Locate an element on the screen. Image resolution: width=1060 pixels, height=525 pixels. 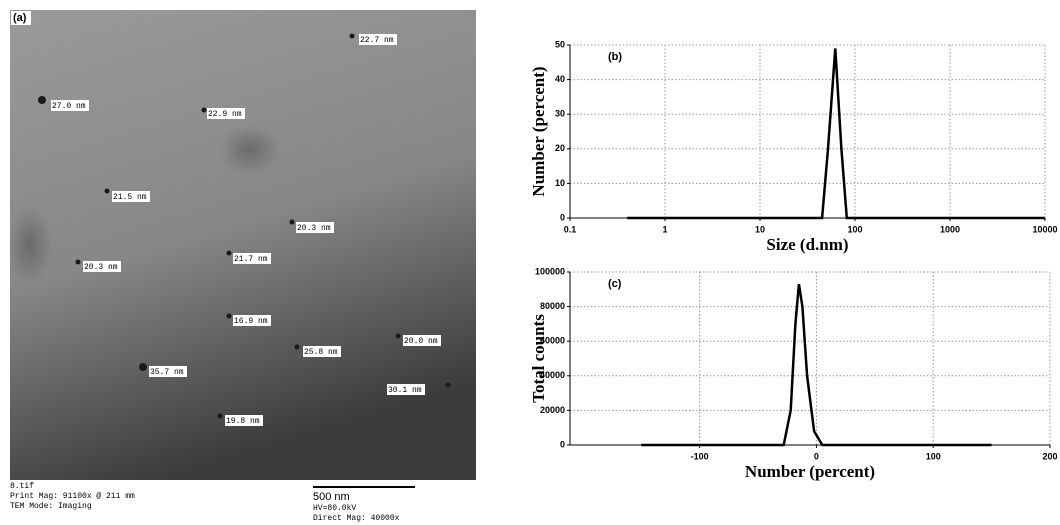
footer-text: Direct Mag: 40000x is located at coordinates (356, 518).